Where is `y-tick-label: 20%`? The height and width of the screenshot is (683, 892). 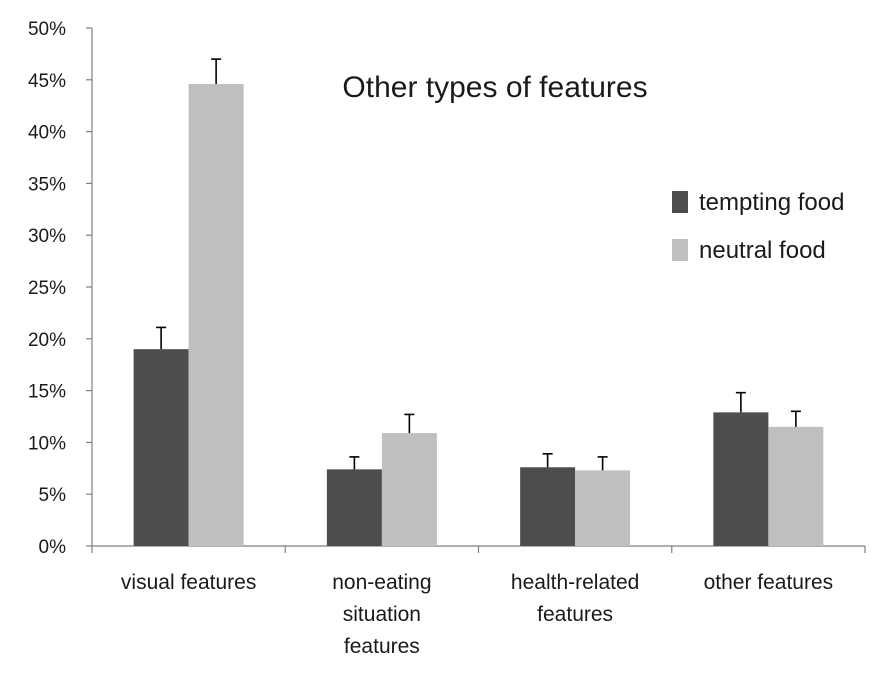
y-tick-label: 20% is located at coordinates (47, 340).